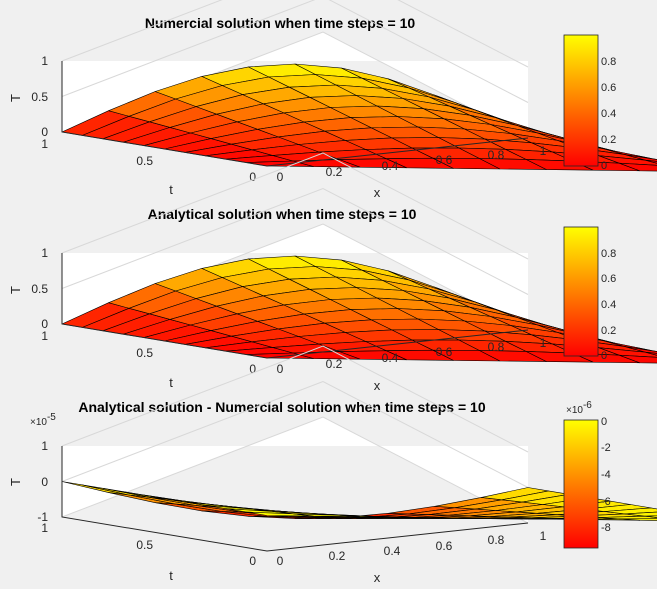 This screenshot has height=589, width=657. Describe the element at coordinates (280, 23) in the screenshot. I see `plot-title: Numercial solution when time steps = 10` at that location.